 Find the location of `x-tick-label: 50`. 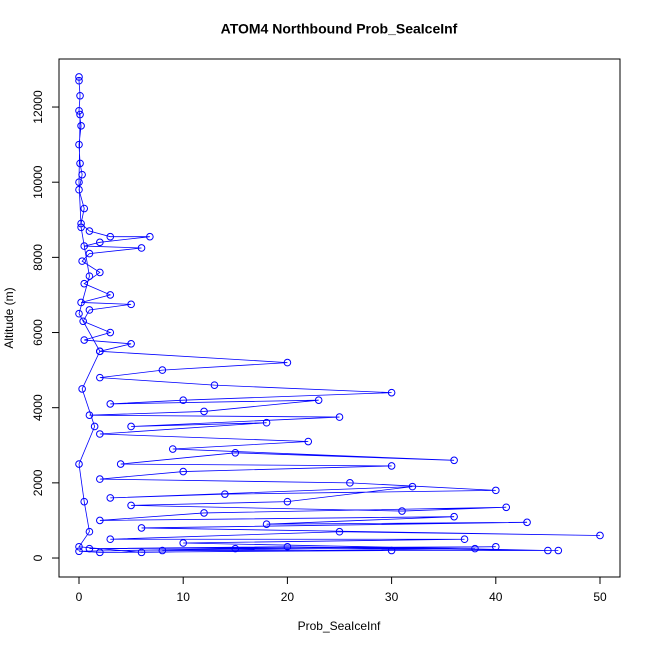

x-tick-label: 50 is located at coordinates (600, 597).